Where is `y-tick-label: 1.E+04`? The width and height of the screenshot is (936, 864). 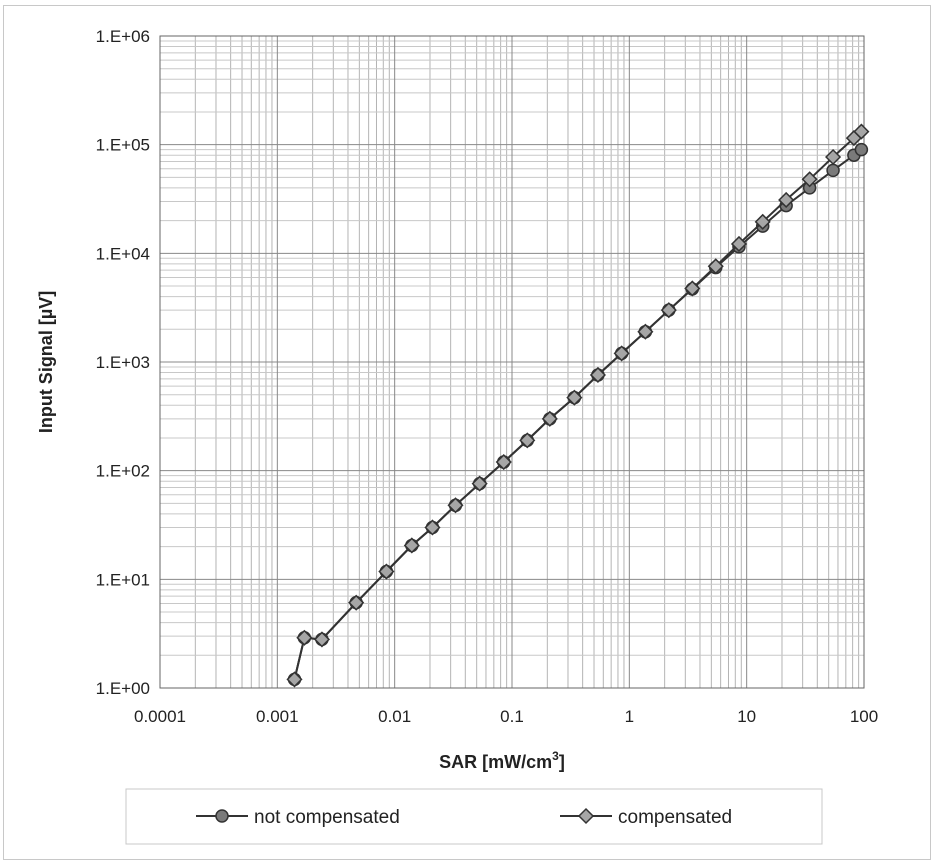 y-tick-label: 1.E+04 is located at coordinates (123, 253).